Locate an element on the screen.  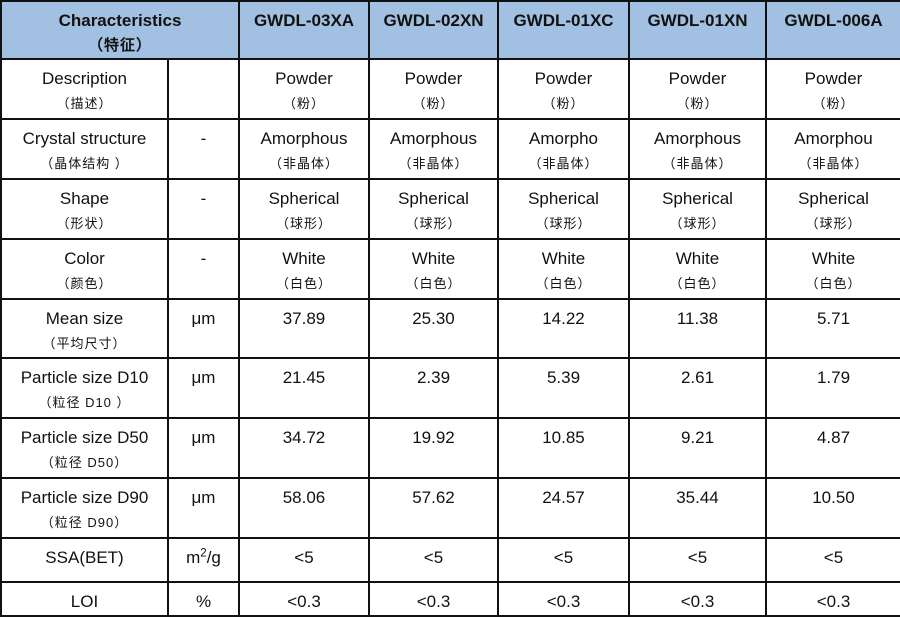
product-column-label: GWDL-006A is located at coordinates (833, 20).